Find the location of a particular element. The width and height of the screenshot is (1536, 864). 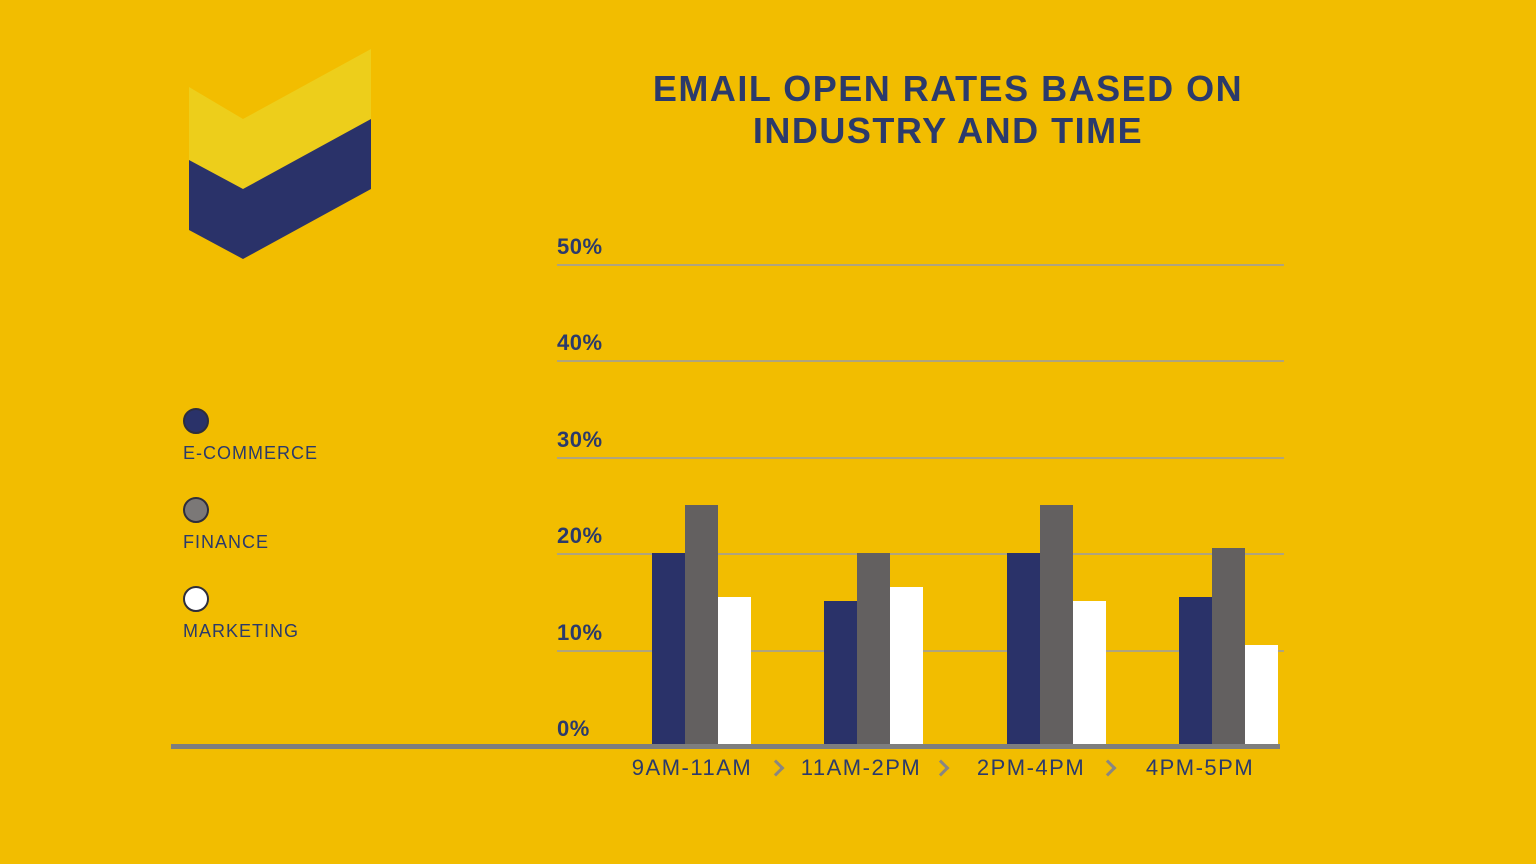

bar-marketing-11am-2pm is located at coordinates (906, 667).